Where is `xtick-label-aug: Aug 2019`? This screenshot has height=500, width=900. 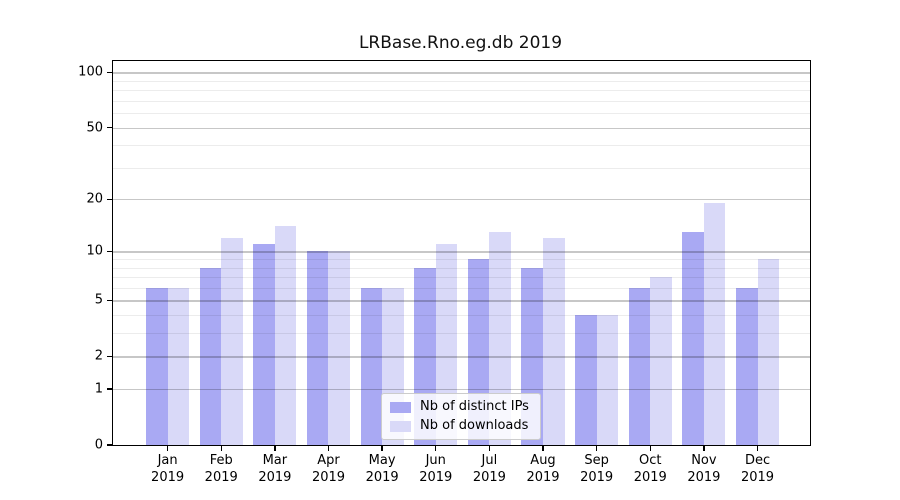
xtick-label-aug: Aug 2019 is located at coordinates (543, 469).